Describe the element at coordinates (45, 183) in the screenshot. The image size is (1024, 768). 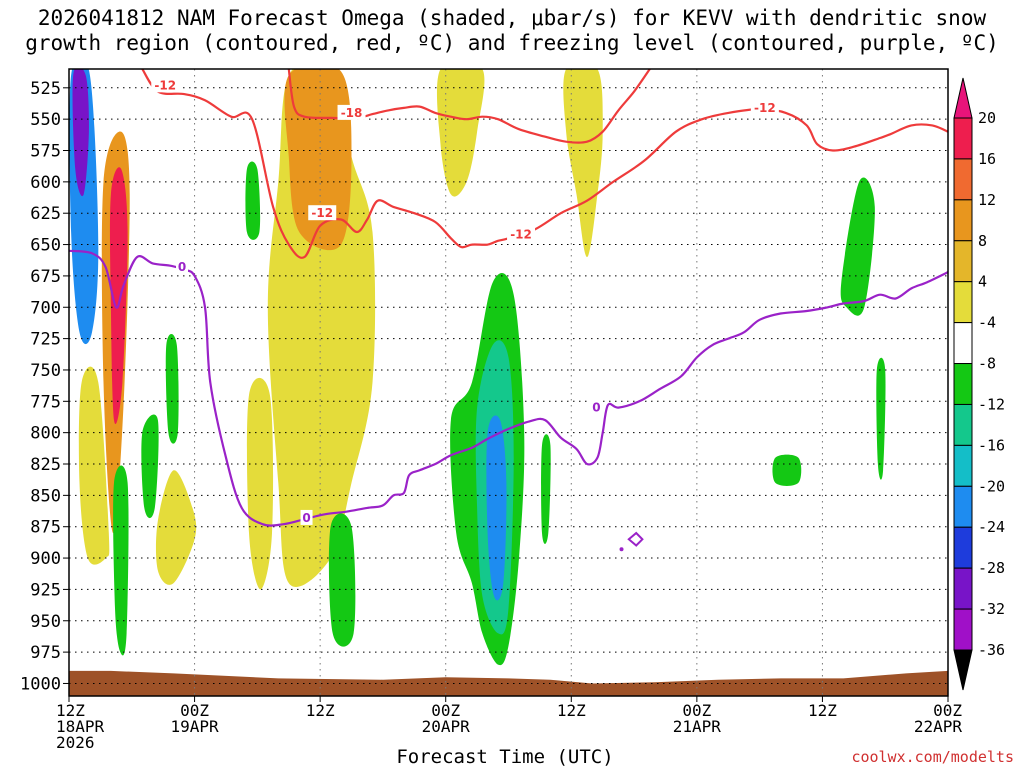
I see `y-tick-label: 600` at that location.